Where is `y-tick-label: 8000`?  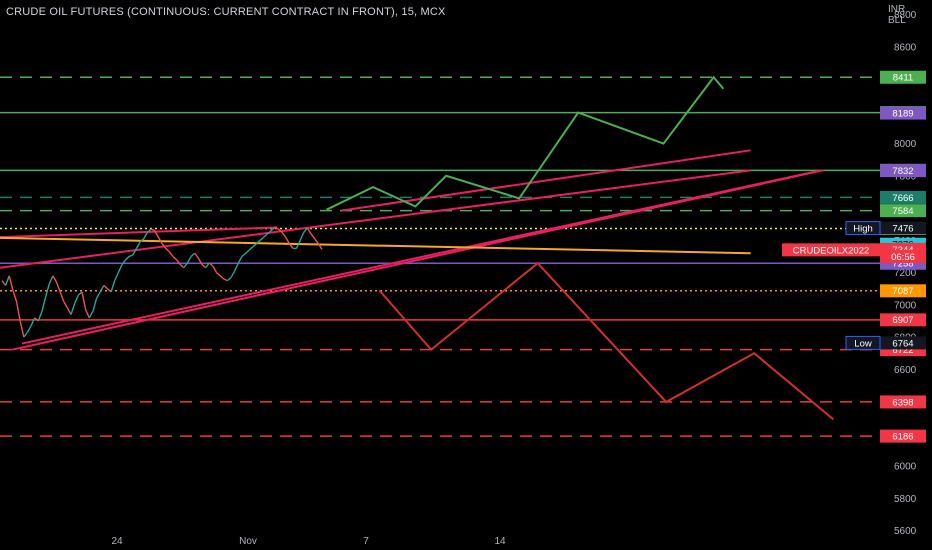
y-tick-label: 8000 is located at coordinates (905, 144).